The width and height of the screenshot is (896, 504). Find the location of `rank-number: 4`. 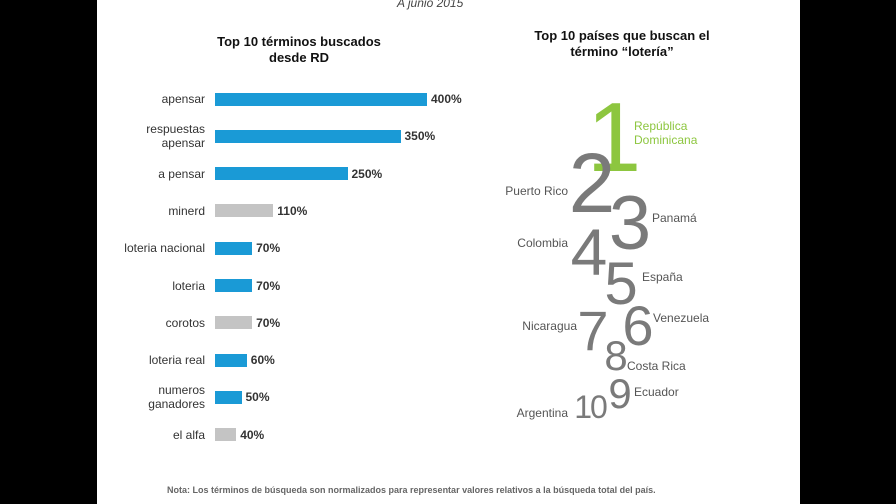

rank-number: 4 is located at coordinates (589, 252).